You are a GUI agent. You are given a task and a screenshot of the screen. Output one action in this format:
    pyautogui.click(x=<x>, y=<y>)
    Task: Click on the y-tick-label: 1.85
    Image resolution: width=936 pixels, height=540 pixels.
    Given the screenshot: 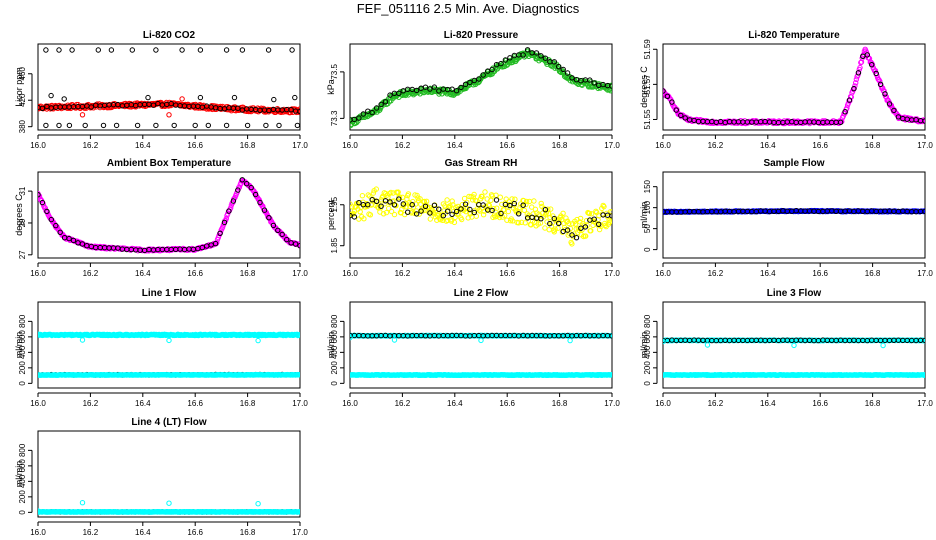 What is the action you would take?
    pyautogui.click(x=334, y=245)
    